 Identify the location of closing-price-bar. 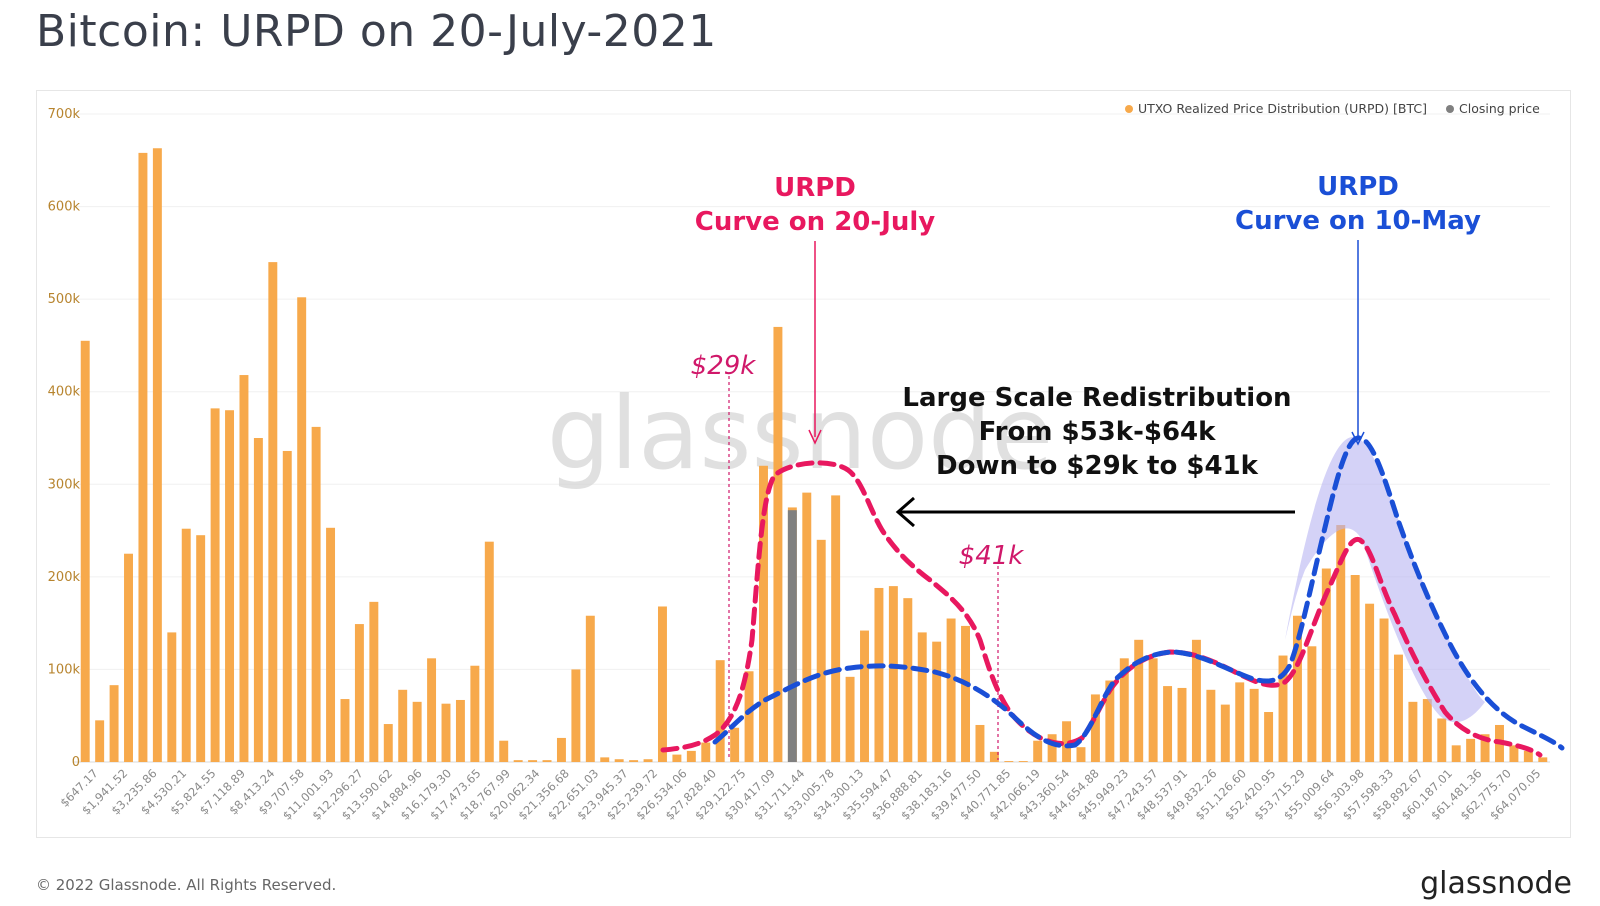
(792, 636).